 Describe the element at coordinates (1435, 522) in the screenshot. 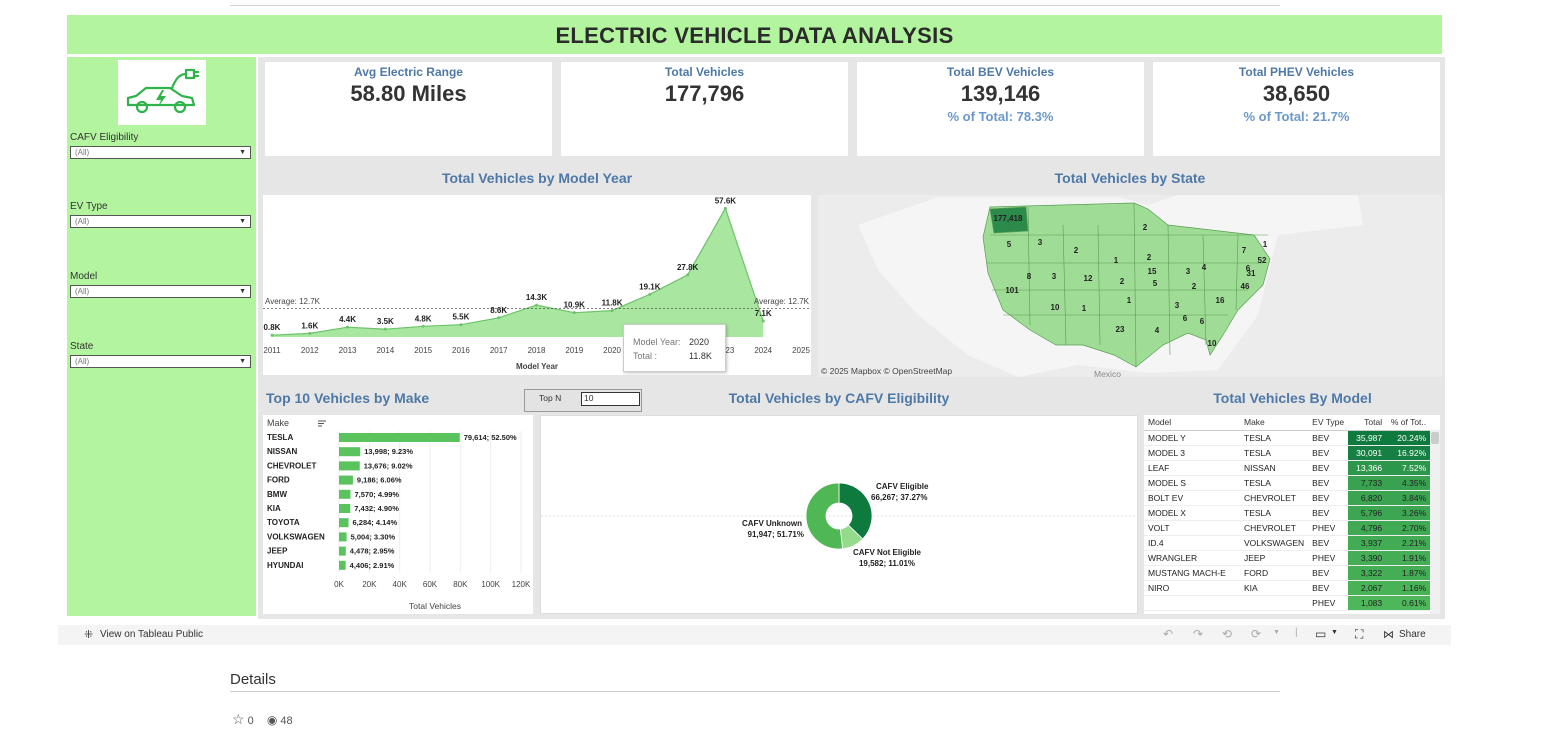

I see `table-scrollbar` at that location.